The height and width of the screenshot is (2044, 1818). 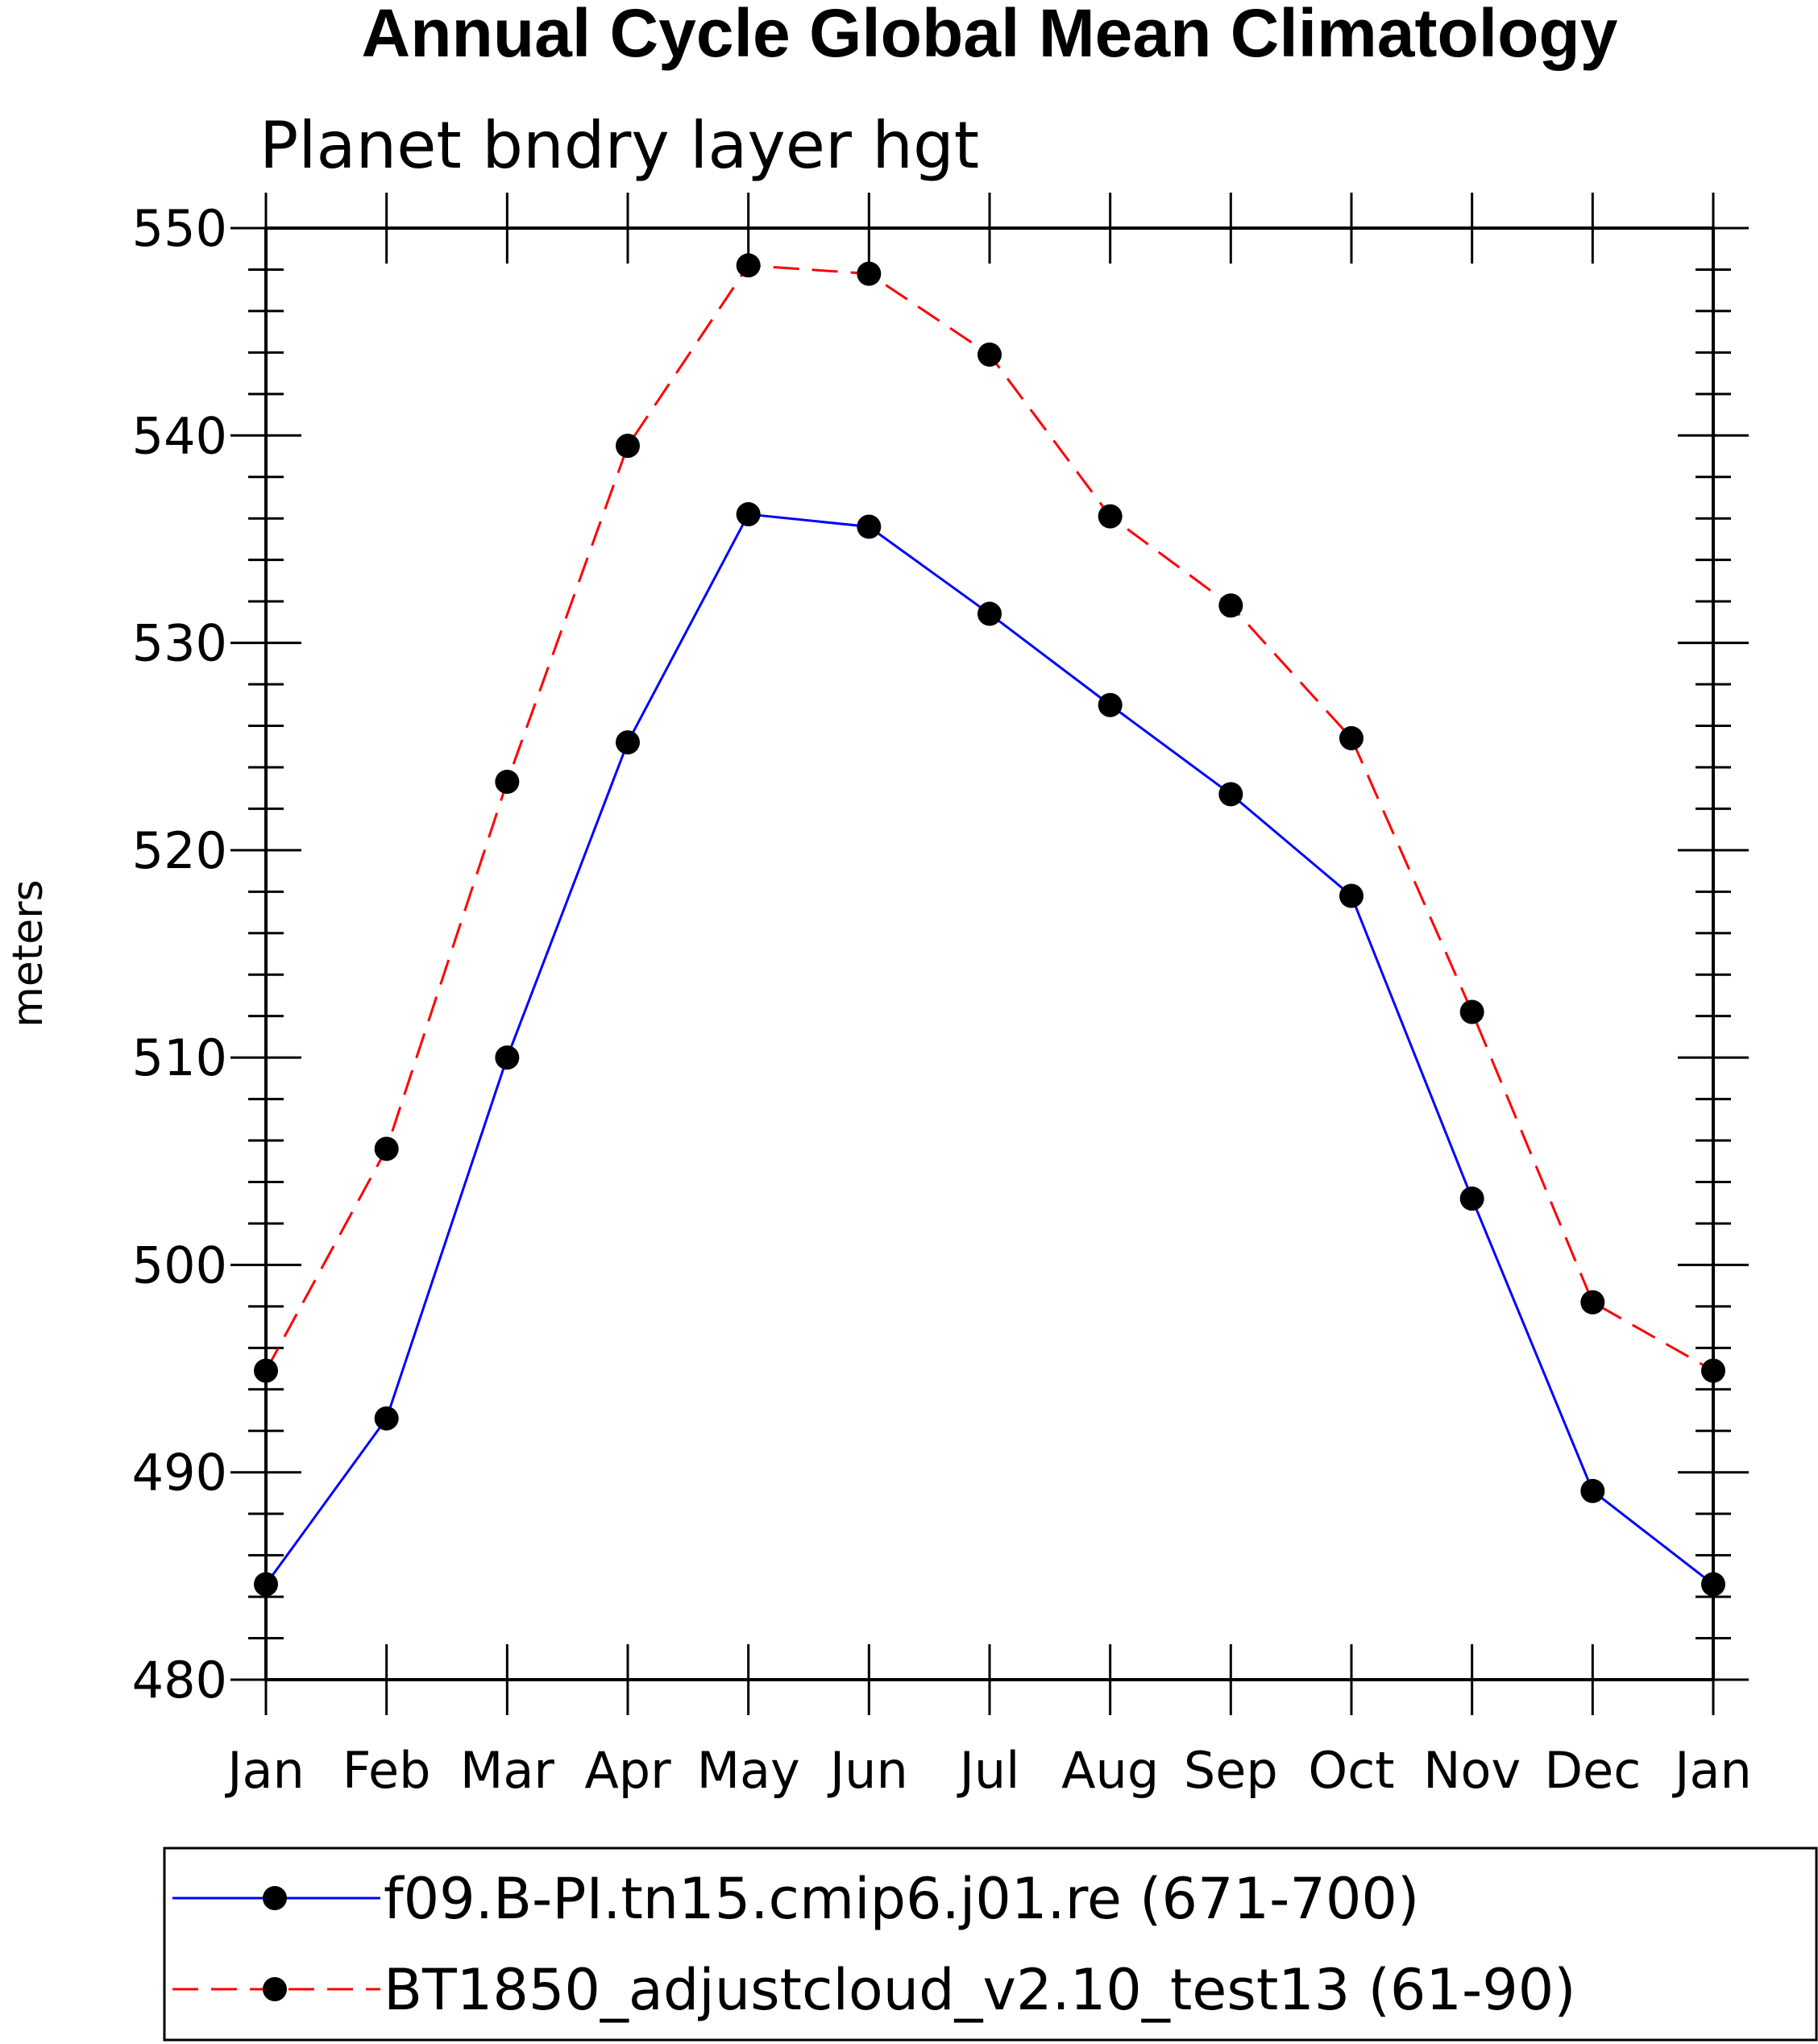 What do you see at coordinates (179, 1473) in the screenshot?
I see `y-tick-label: 490` at bounding box center [179, 1473].